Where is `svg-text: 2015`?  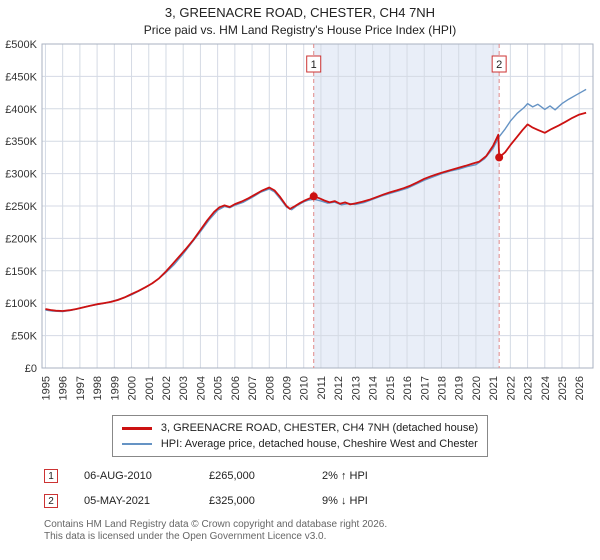 svg-text: 2015 is located at coordinates (391, 388).